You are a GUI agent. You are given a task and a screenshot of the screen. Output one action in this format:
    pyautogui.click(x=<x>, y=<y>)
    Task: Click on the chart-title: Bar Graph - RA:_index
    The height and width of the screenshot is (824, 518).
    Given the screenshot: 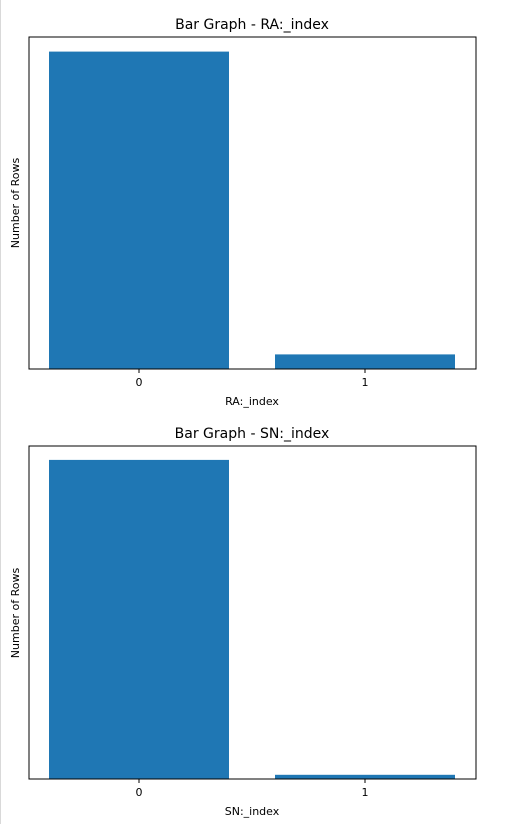 What is the action you would take?
    pyautogui.click(x=252, y=25)
    